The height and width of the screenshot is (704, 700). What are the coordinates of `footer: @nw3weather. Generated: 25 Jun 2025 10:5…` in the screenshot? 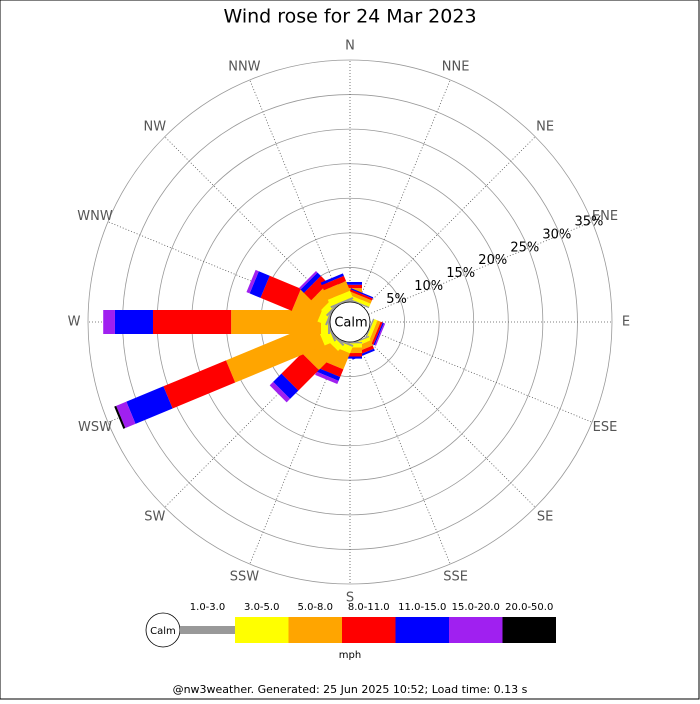 It's located at (350, 689).